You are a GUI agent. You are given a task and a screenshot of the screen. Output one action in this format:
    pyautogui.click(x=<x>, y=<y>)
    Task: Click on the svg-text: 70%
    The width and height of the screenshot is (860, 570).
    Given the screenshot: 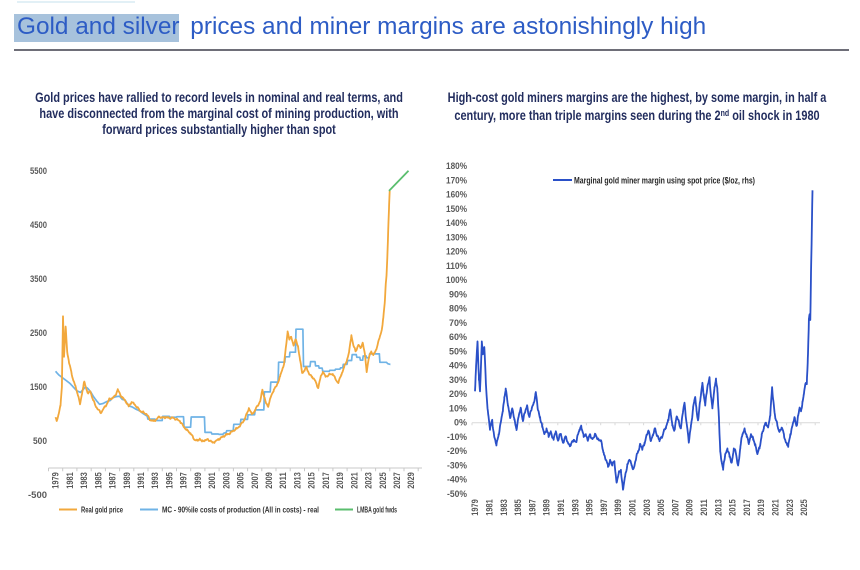 What is the action you would take?
    pyautogui.click(x=458, y=323)
    